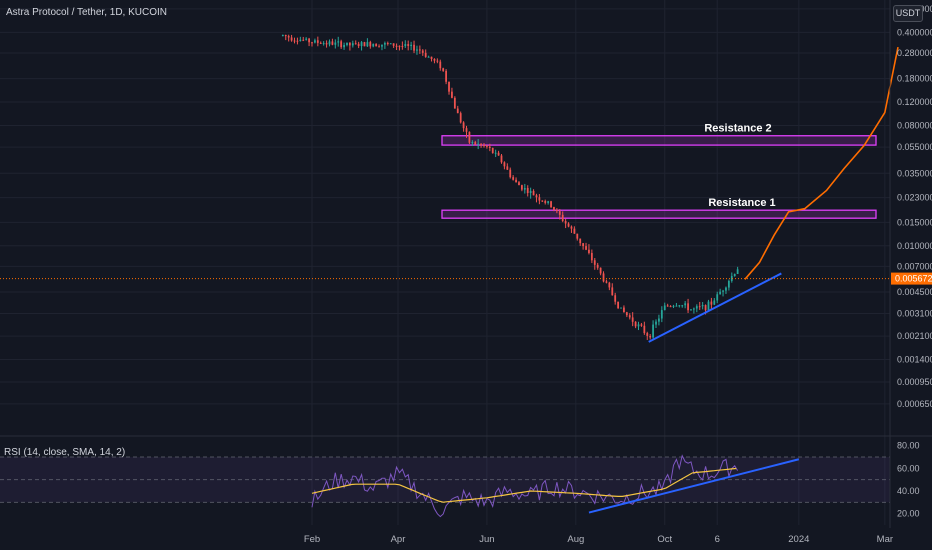  Describe the element at coordinates (914, 147) in the screenshot. I see `price-tick-label: 0.055000` at that location.